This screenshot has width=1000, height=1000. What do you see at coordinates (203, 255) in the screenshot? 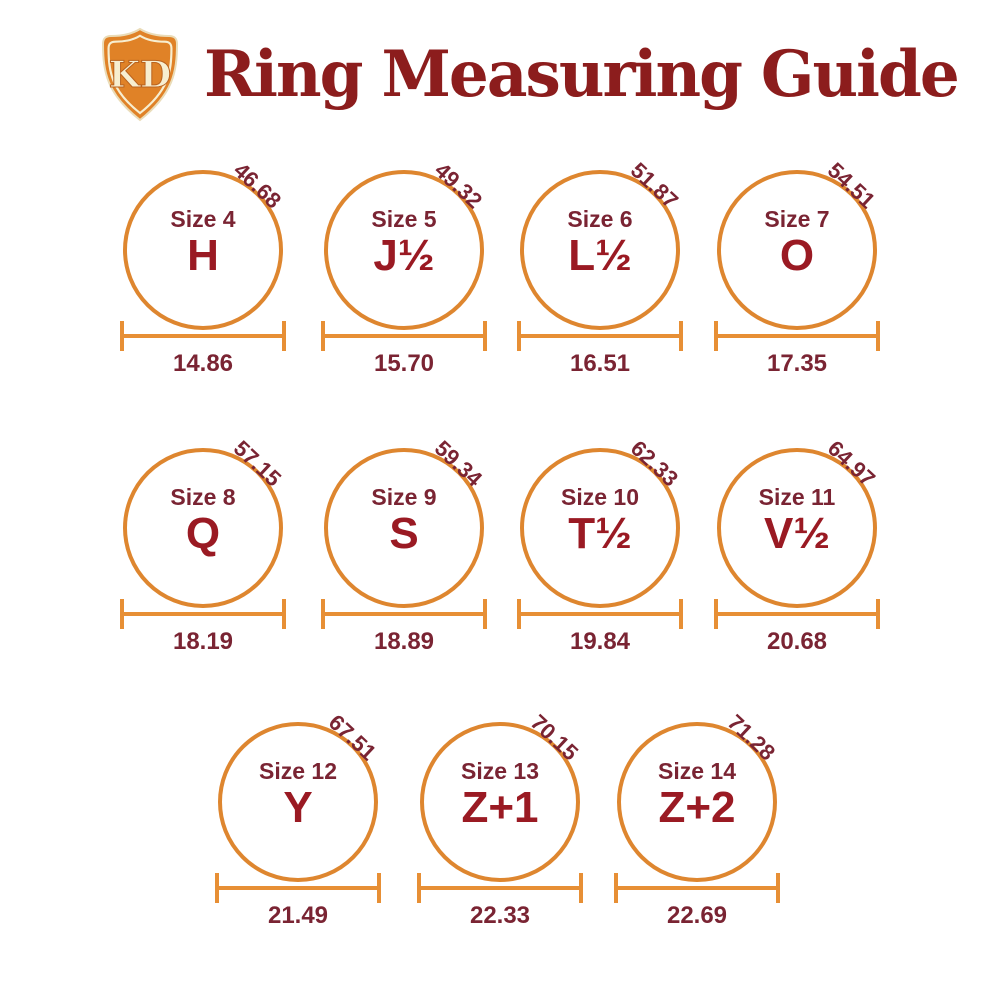
I see `ring-uk-letter: H` at bounding box center [203, 255].